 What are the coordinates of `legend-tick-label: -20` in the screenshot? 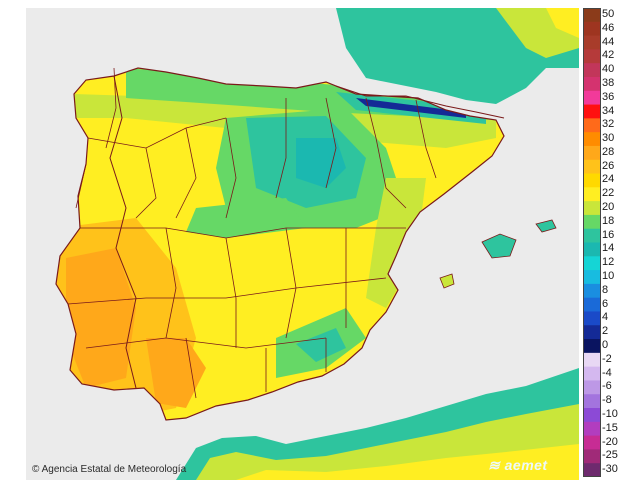 It's located at (610, 441).